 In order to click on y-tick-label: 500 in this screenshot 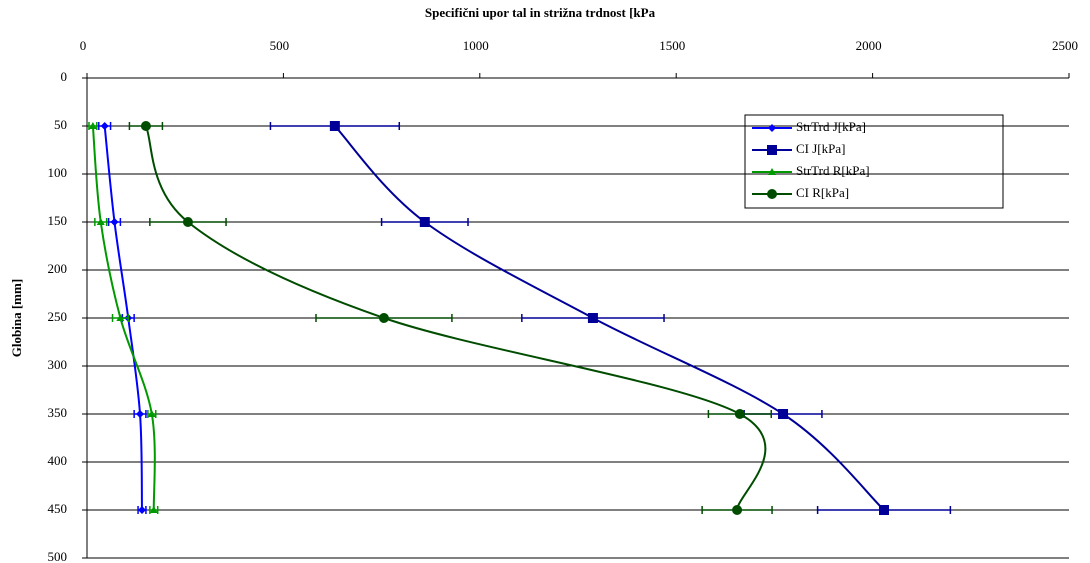, I will do `click(58, 556)`.